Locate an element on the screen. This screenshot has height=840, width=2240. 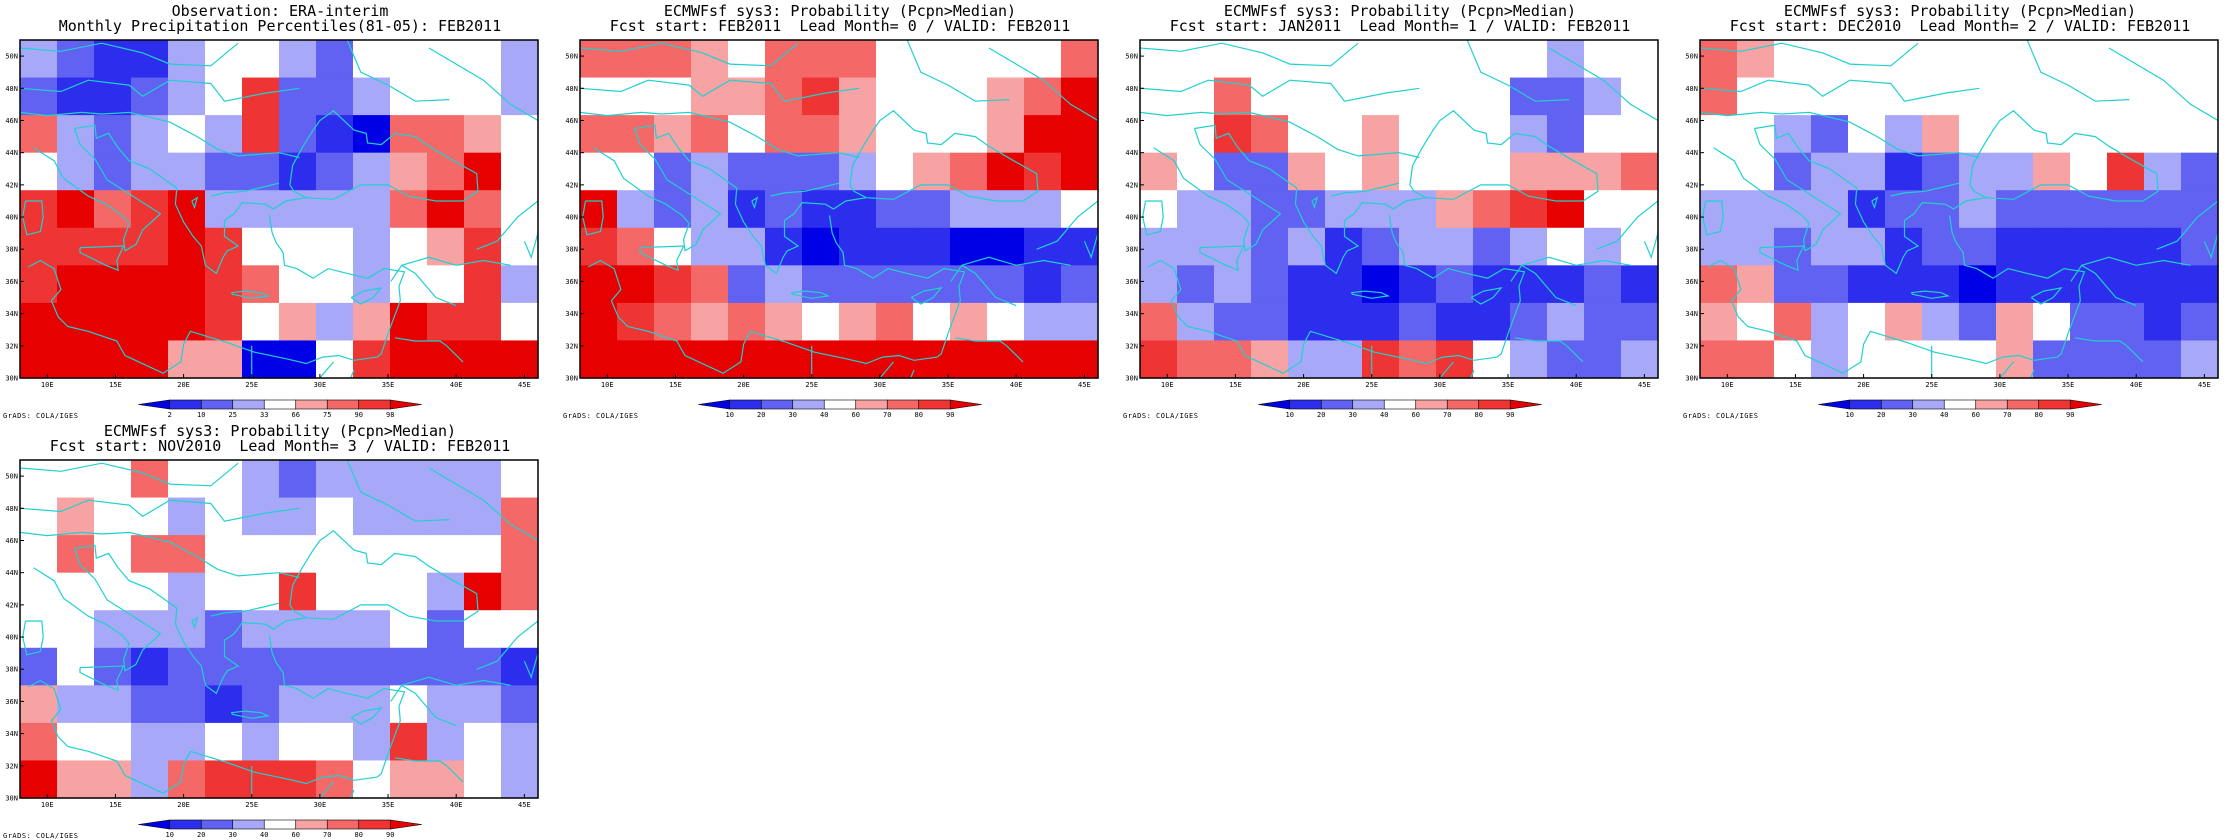
colorbar-label: 70 is located at coordinates (2007, 415).